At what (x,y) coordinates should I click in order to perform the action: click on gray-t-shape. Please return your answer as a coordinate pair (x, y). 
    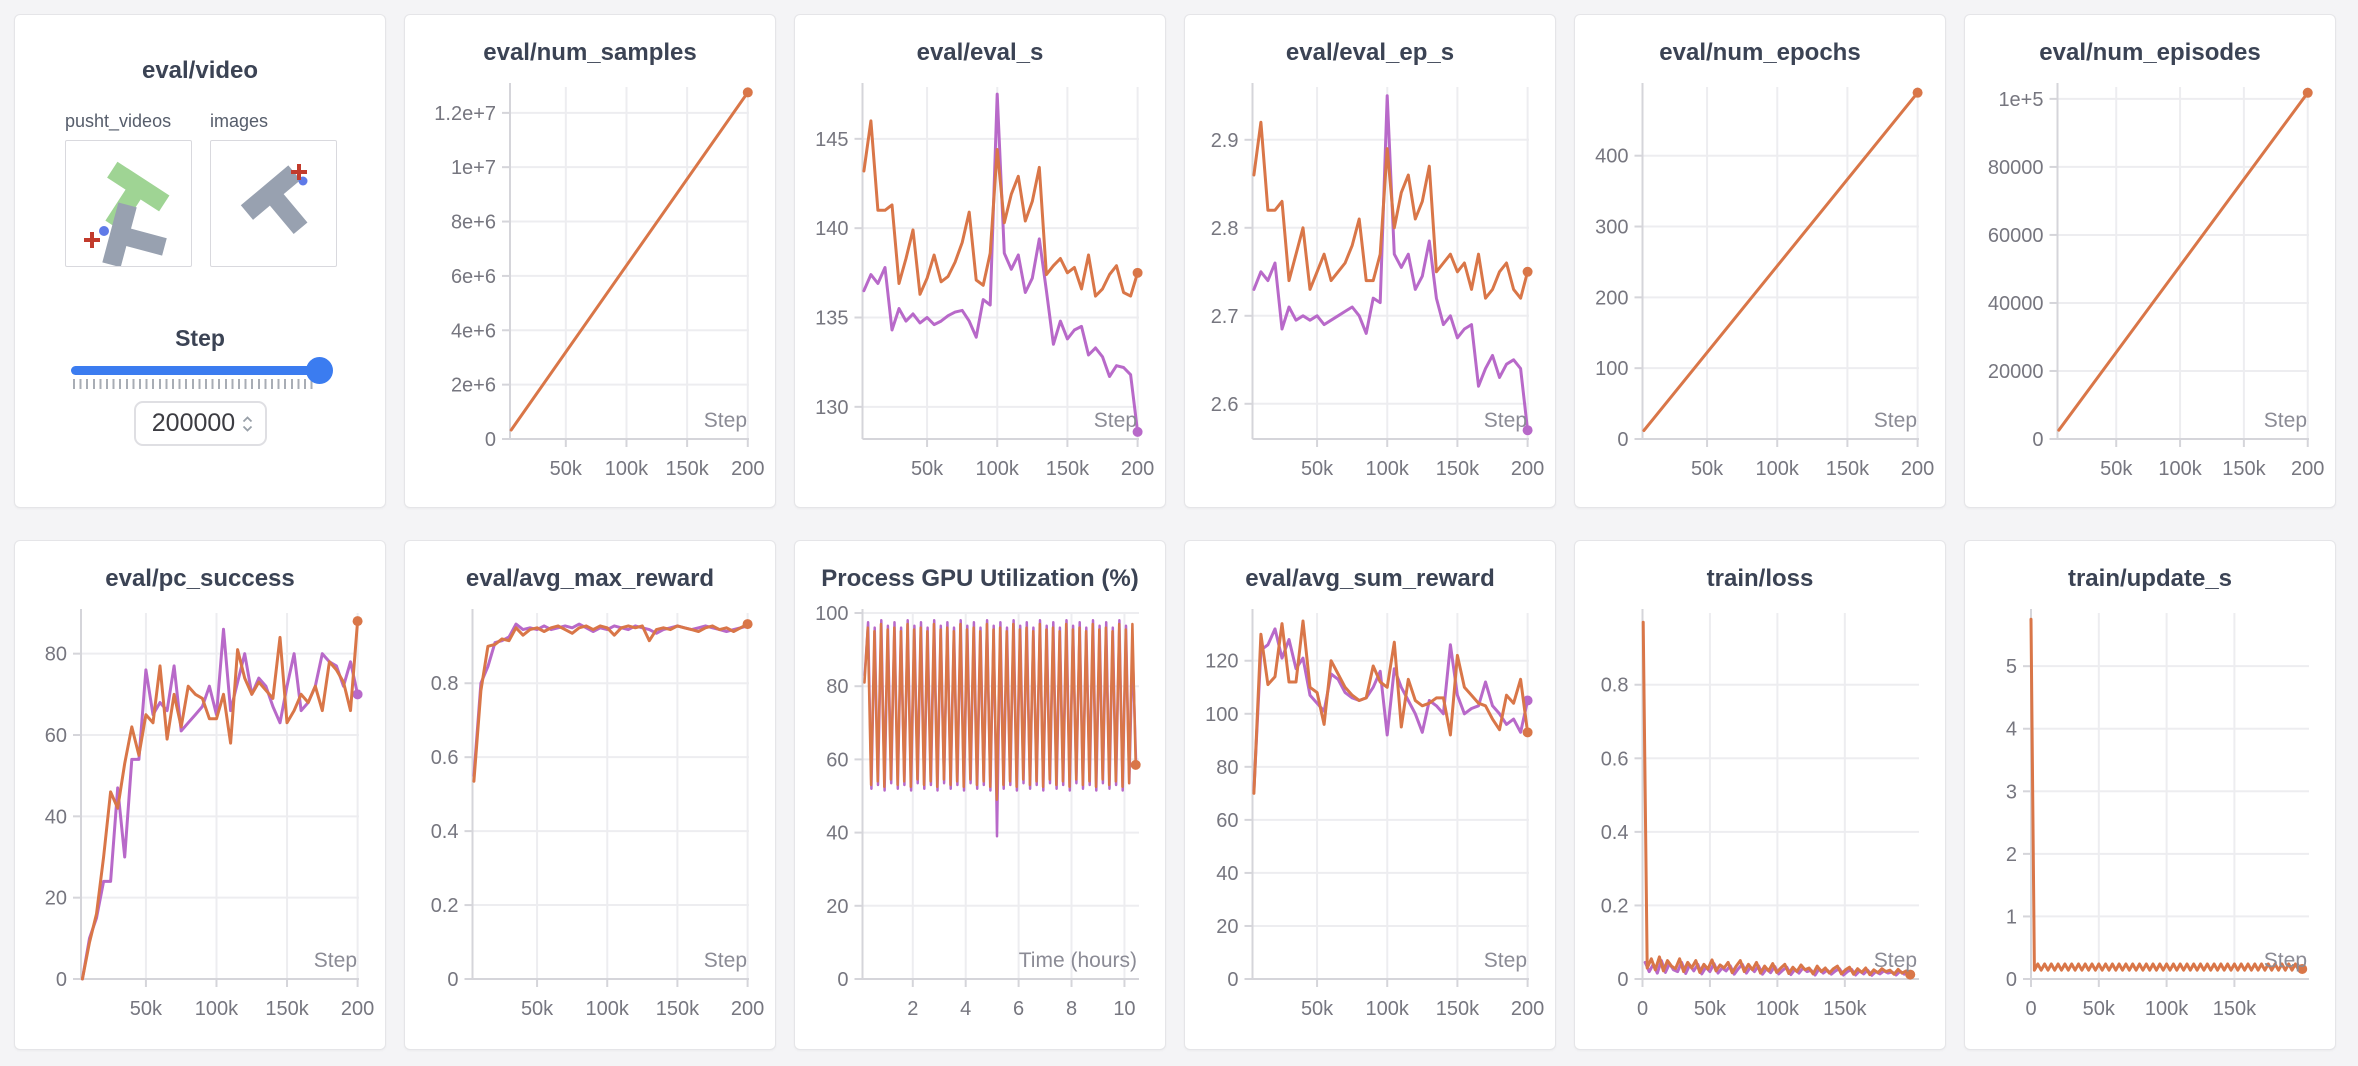
    Looking at the image, I should click on (134, 234).